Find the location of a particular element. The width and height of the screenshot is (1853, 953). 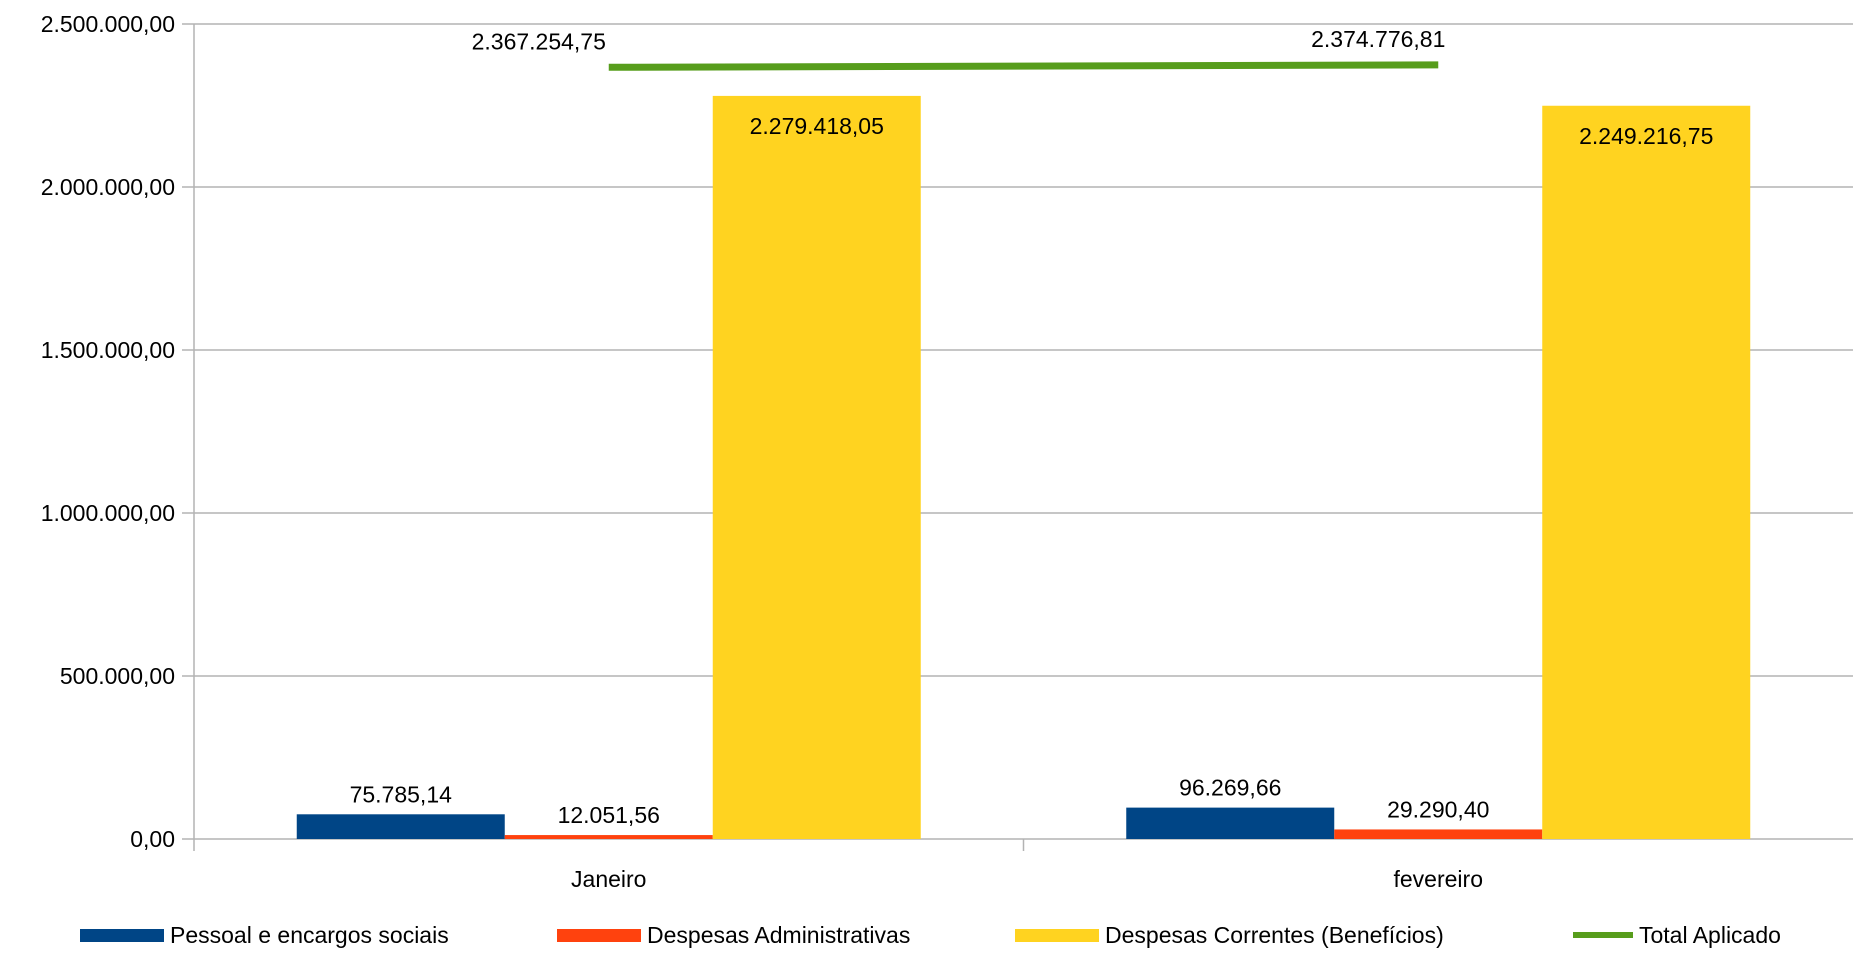

bar-data-label: 2.249.216,75 is located at coordinates (1646, 136).